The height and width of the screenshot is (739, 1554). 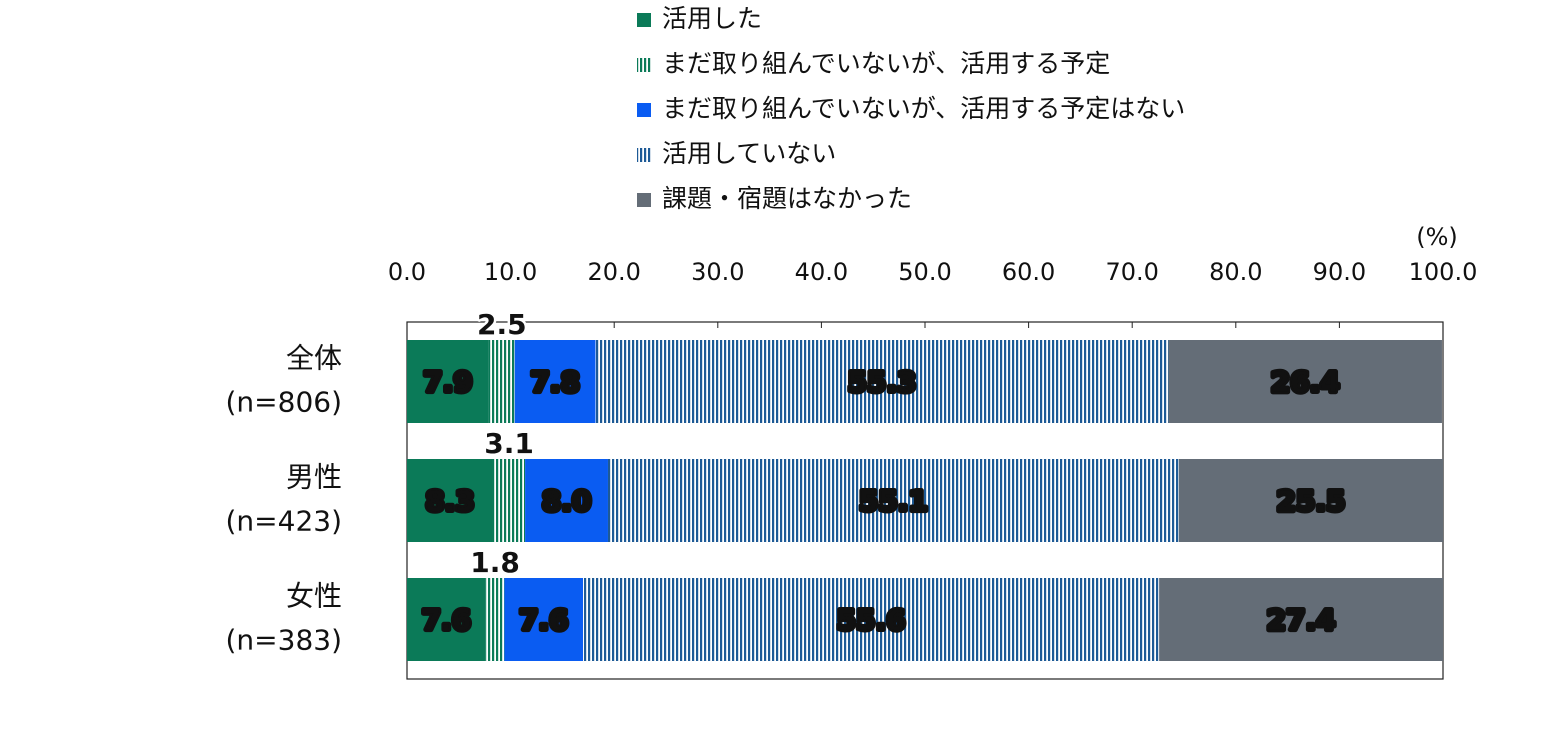 I want to click on value-label: 8.3, so click(x=450, y=501).